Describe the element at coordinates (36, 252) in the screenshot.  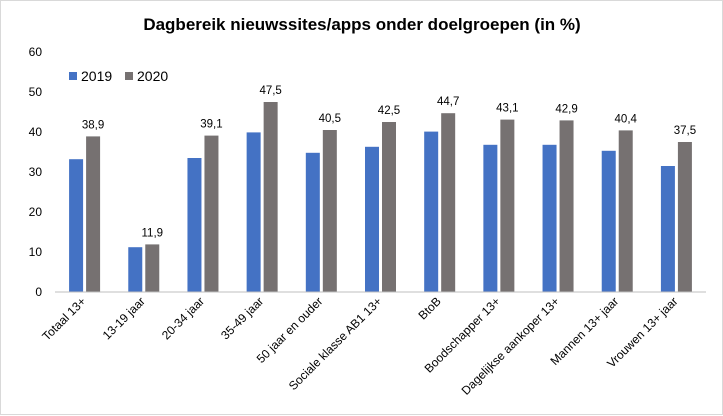
I see `y-tick-label: 10` at that location.